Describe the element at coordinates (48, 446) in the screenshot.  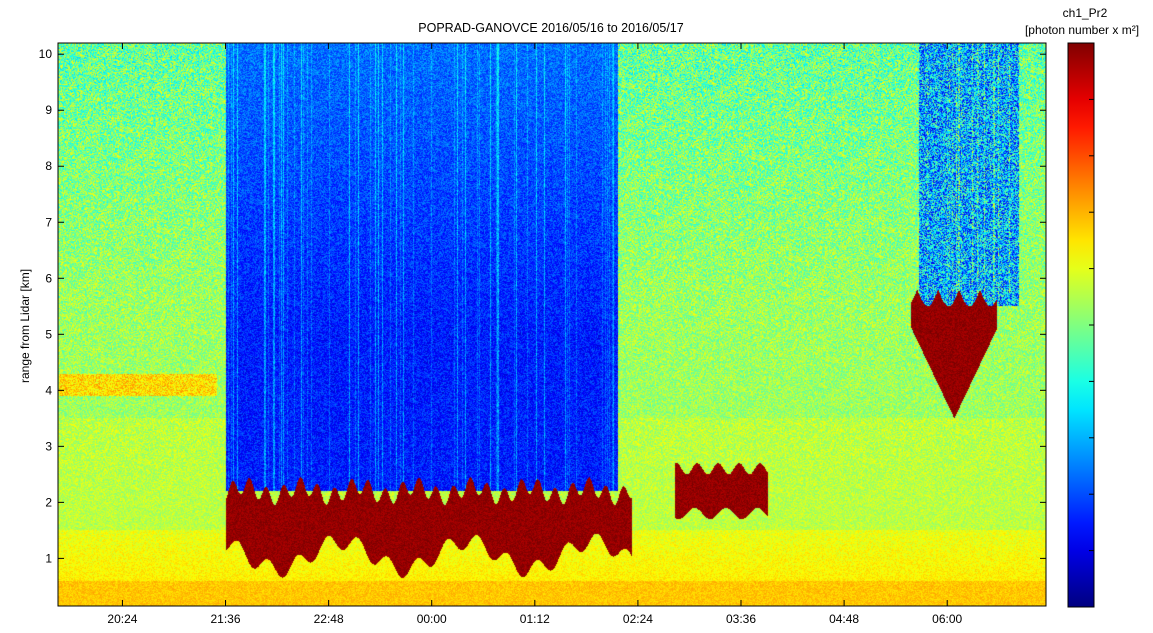
I see `y-tick-label: 3` at that location.